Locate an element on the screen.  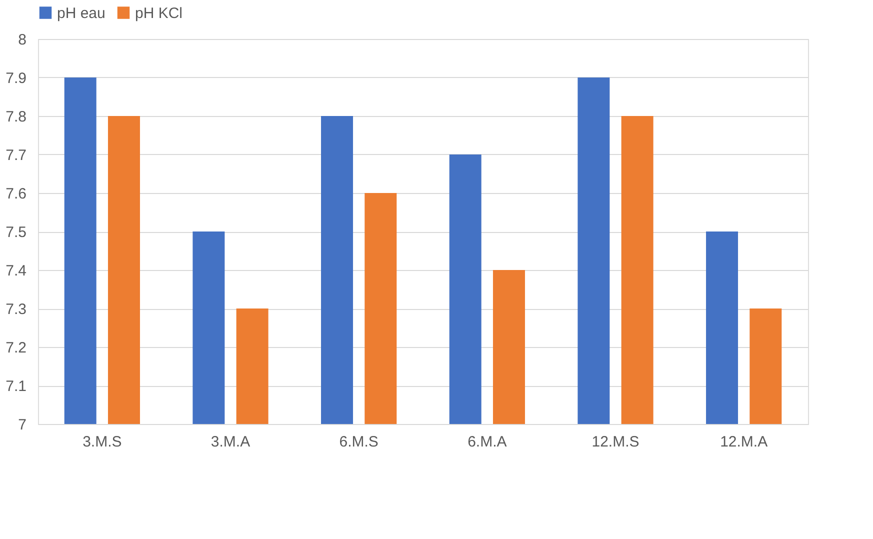
y-tick-label: 7.7 is located at coordinates (16, 155).